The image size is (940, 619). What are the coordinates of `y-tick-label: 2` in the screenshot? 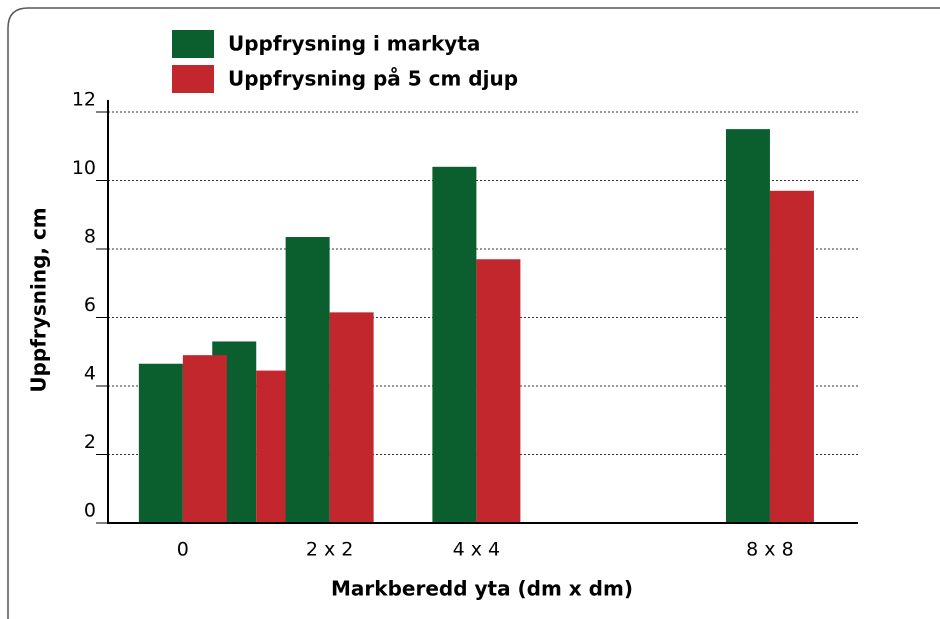 It's located at (90, 442).